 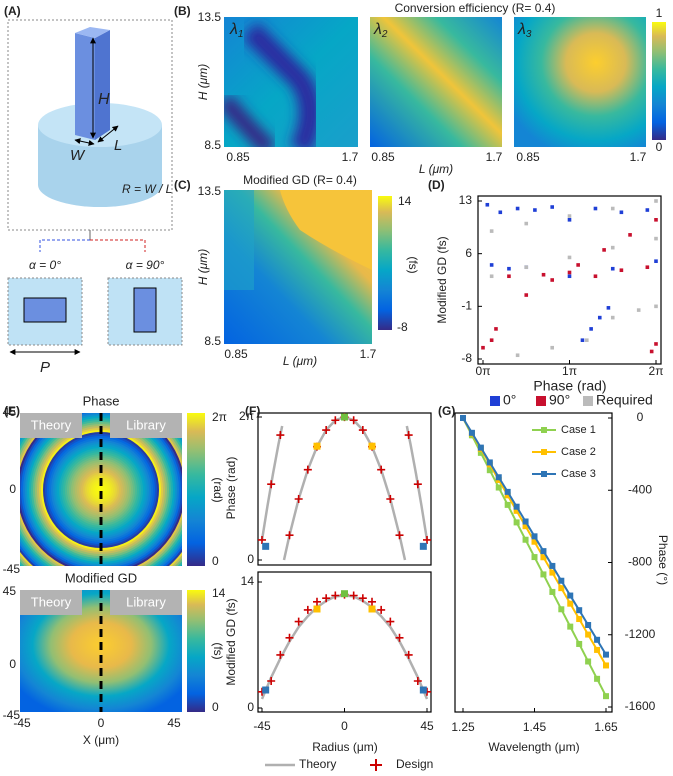 I want to click on y-tick-label: -800, so click(x=640, y=562).